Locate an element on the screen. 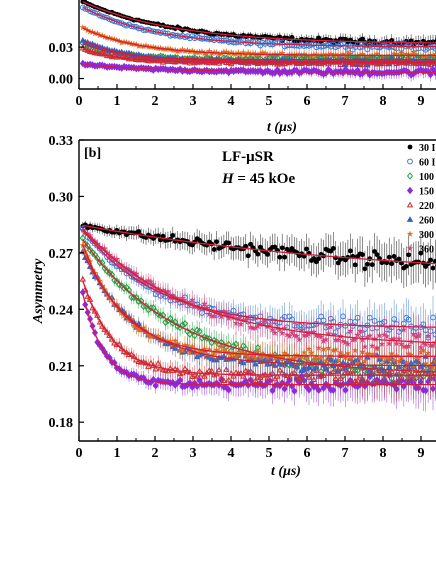 This screenshot has height=564, width=436. legend-label: 100 is located at coordinates (426, 177).